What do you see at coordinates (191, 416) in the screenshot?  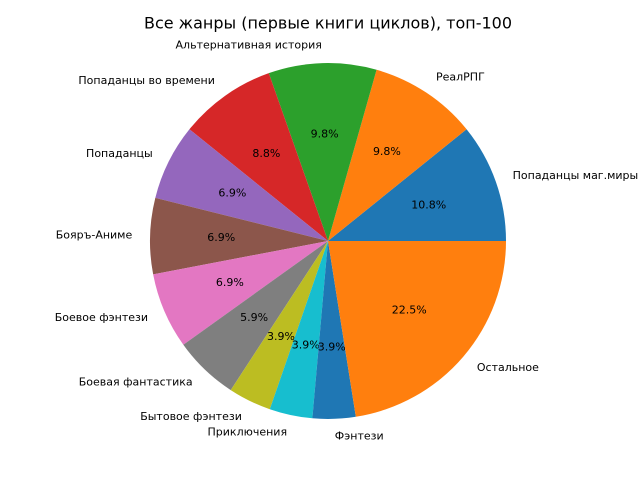 I see `slice-label: Бытовое фэнтези` at bounding box center [191, 416].